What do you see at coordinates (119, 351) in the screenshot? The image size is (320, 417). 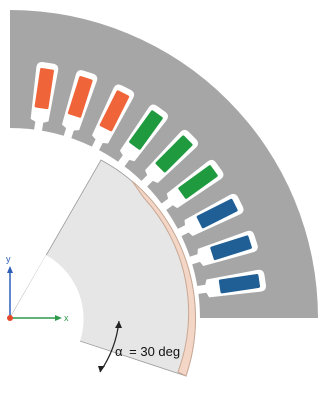 I see `alpha-symbol: α` at bounding box center [119, 351].